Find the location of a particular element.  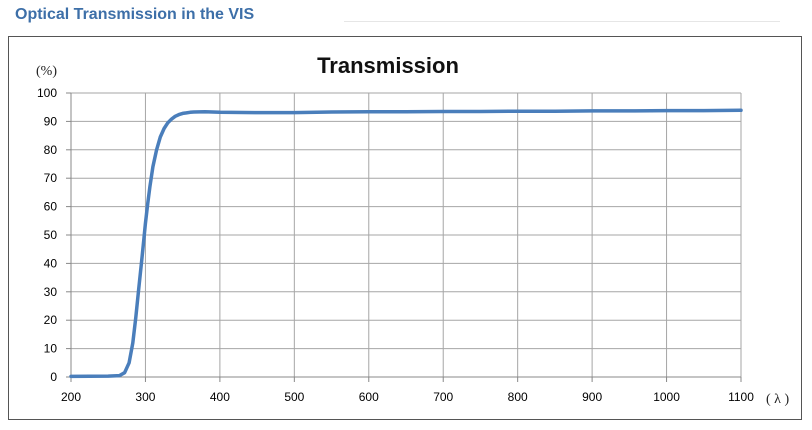

y-tick-label: 20 is located at coordinates (51, 320).